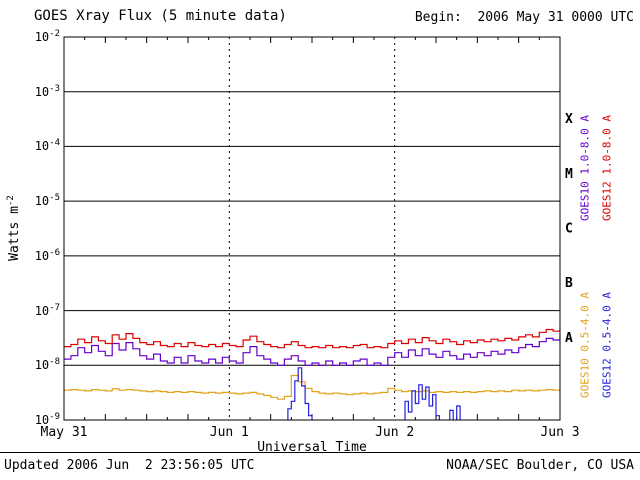 This screenshot has height=480, width=640. Describe the element at coordinates (560, 432) in the screenshot. I see `x-tick-label: Jun 3` at that location.